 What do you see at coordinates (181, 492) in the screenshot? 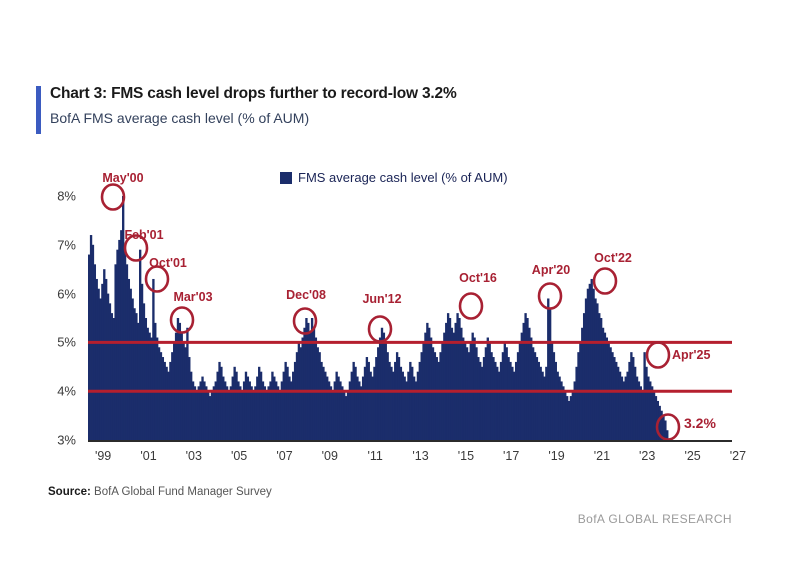
I see `source-text: BofA Global Fund Manager Survey` at bounding box center [181, 492].